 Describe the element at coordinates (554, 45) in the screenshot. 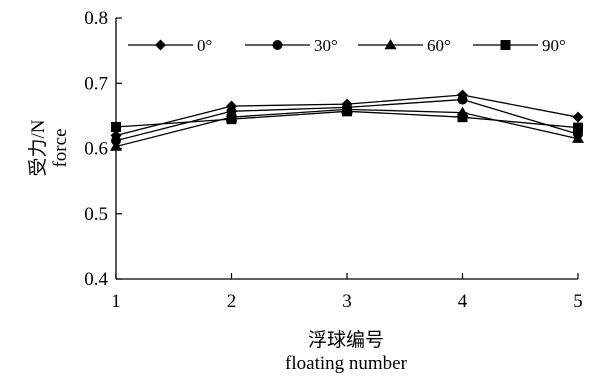

I see `legend-label: 90°` at that location.